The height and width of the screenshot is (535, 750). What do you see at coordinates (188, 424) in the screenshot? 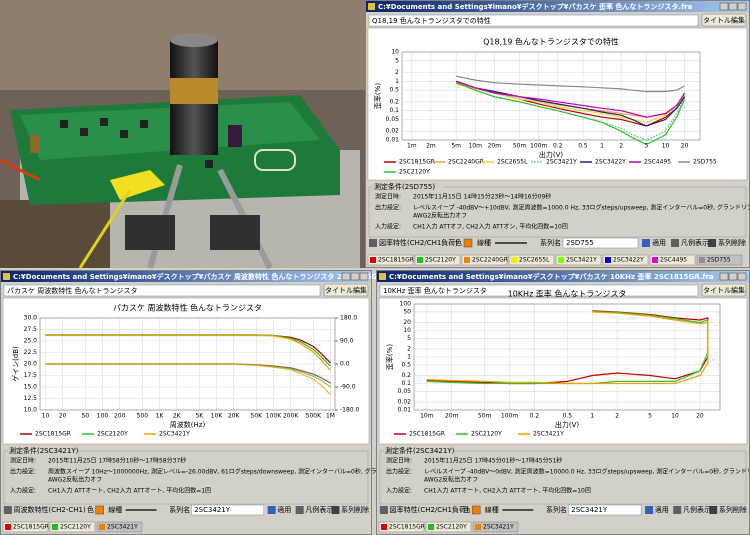
I see `x-axis-label: 周波数(Hz)` at bounding box center [188, 424].